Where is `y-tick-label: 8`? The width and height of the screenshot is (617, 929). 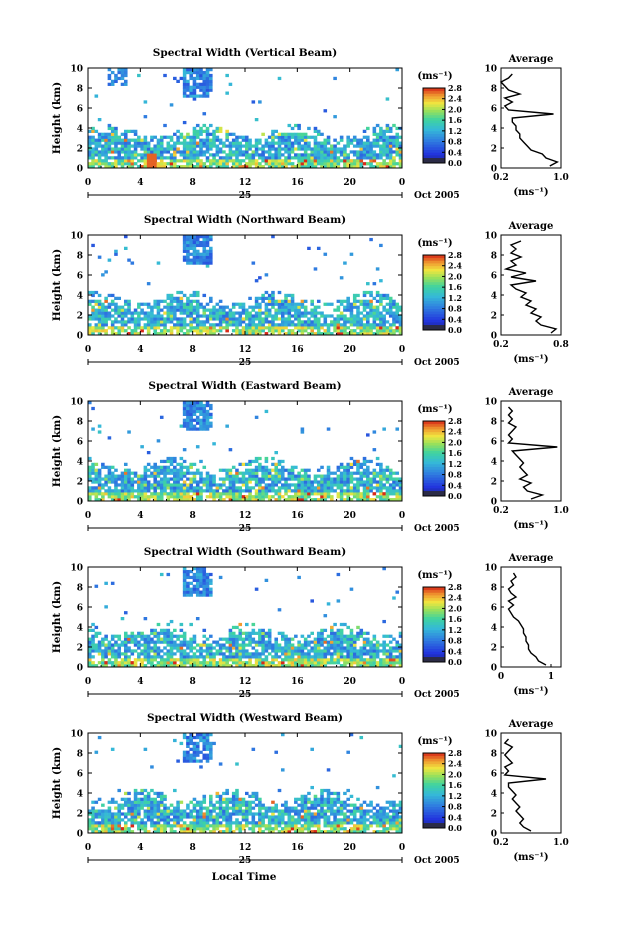
y-tick-label: 8 is located at coordinates (80, 257).